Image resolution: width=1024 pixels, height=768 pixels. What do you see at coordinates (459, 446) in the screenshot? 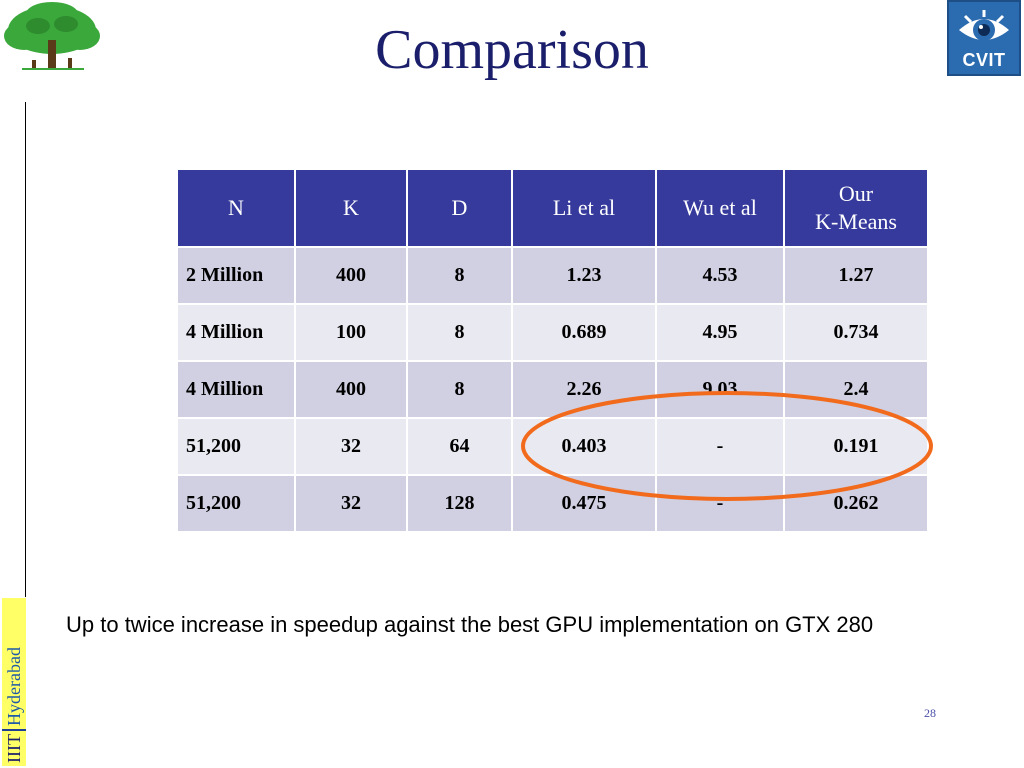
I see `cell-d: 64` at bounding box center [459, 446].